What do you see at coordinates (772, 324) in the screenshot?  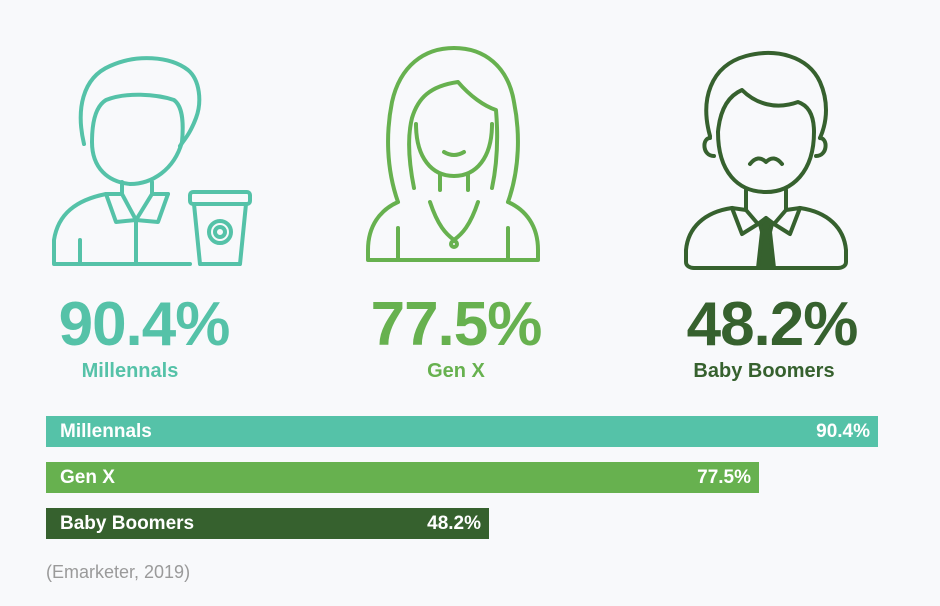 I see `boomers-stat-value: 48.2%` at bounding box center [772, 324].